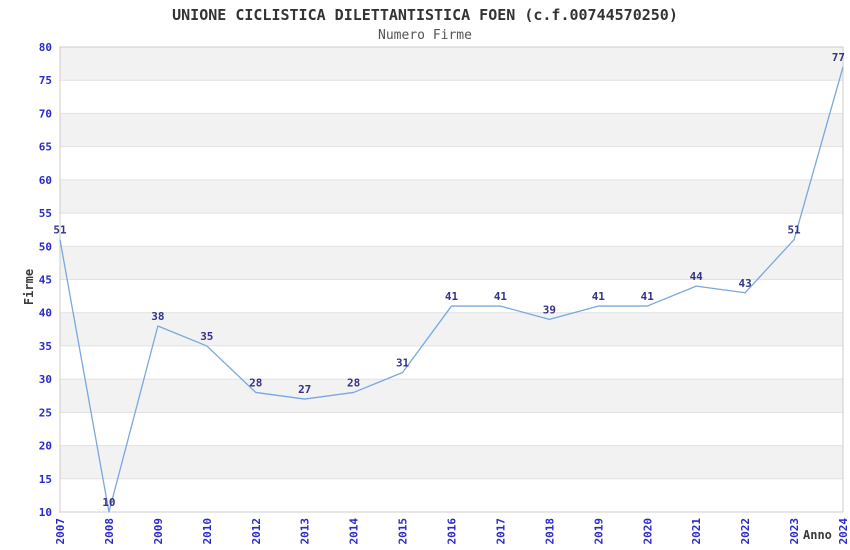 The image size is (850, 550). I want to click on y-tick-label: 80, so click(45, 47).